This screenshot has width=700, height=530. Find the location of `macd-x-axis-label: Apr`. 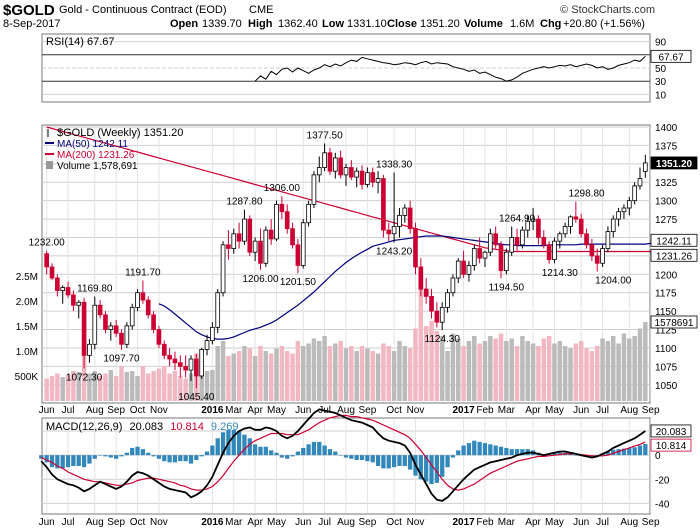

macd-x-axis-label: Apr is located at coordinates (533, 522).